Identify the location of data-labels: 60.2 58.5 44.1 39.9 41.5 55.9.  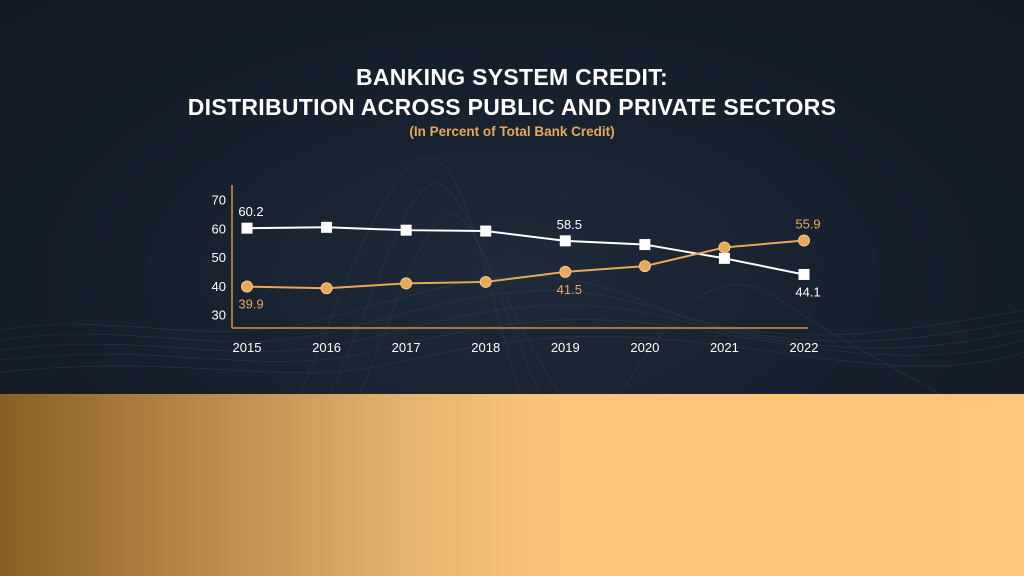
(529, 257).